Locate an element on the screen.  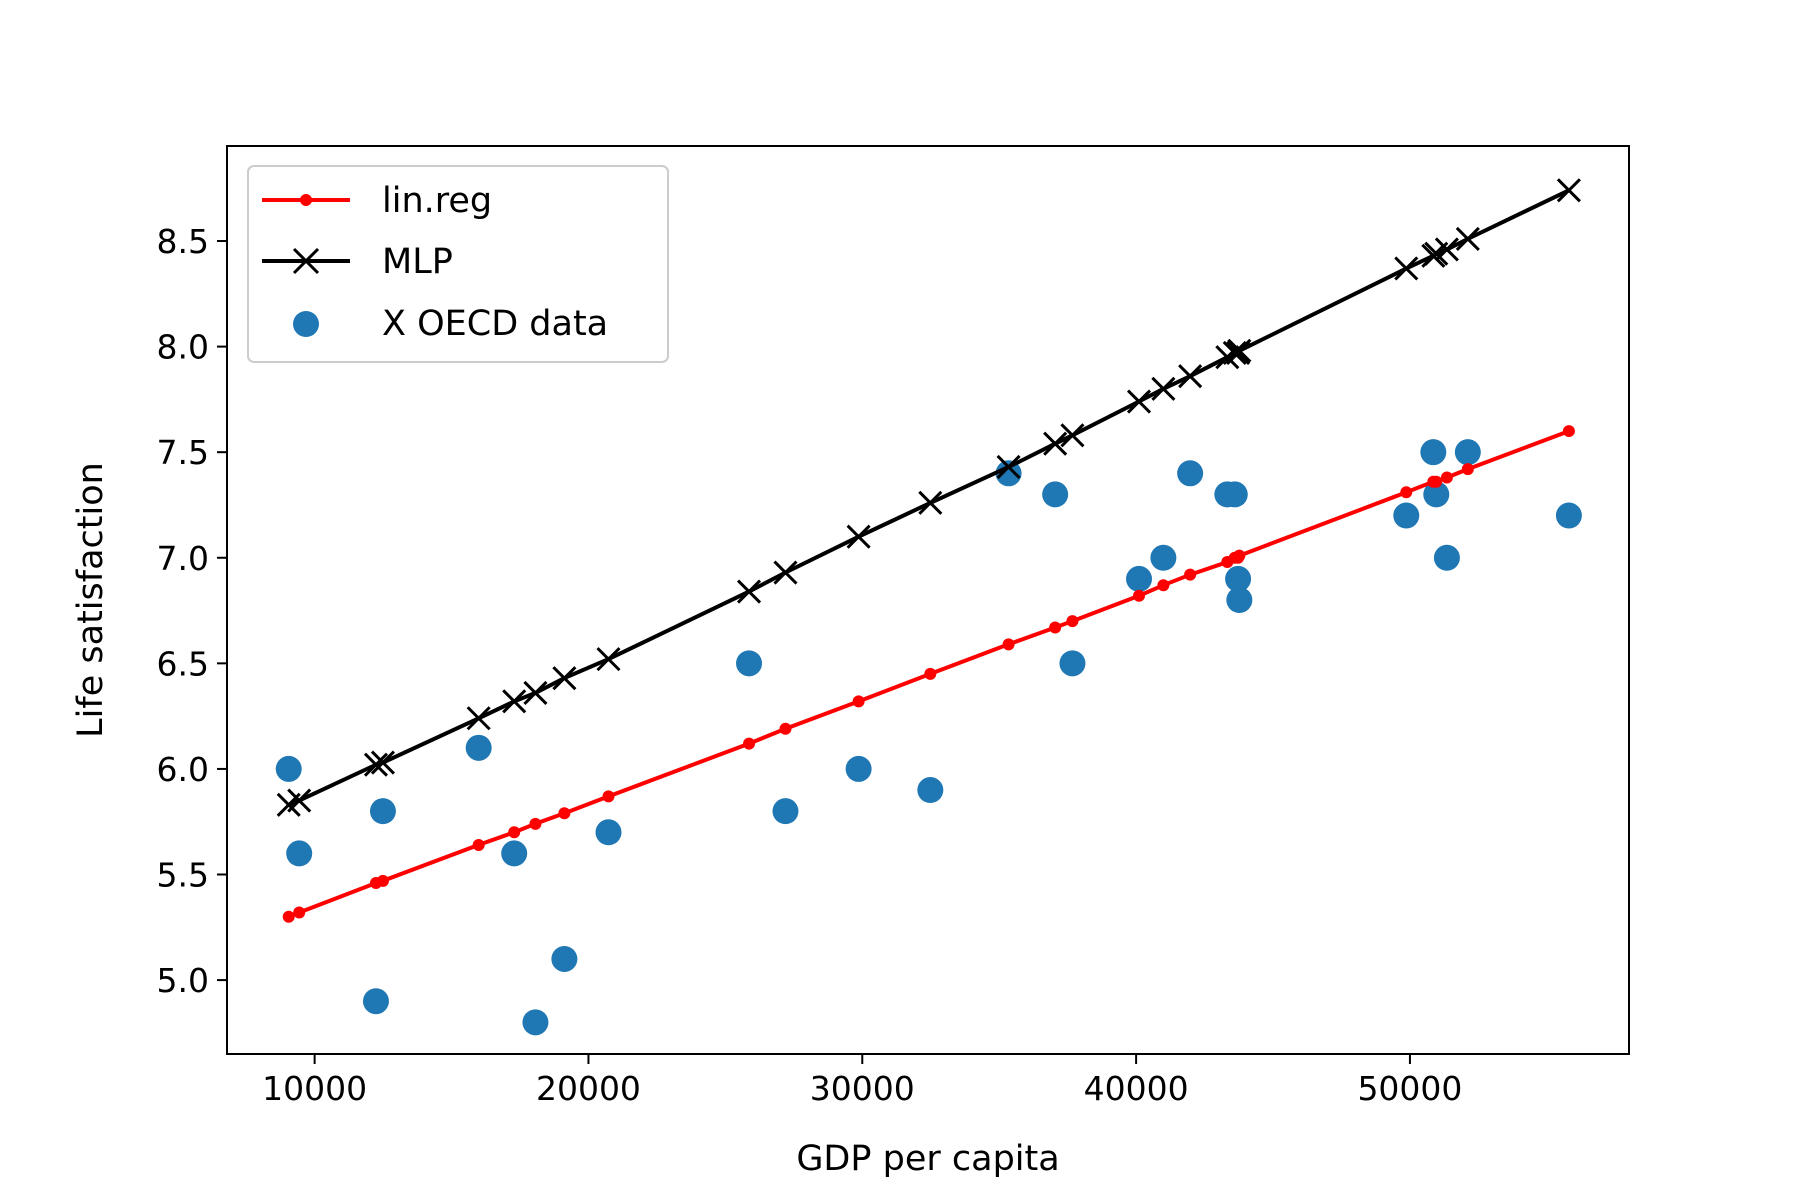
legend-mlp-marker is located at coordinates (306, 261).